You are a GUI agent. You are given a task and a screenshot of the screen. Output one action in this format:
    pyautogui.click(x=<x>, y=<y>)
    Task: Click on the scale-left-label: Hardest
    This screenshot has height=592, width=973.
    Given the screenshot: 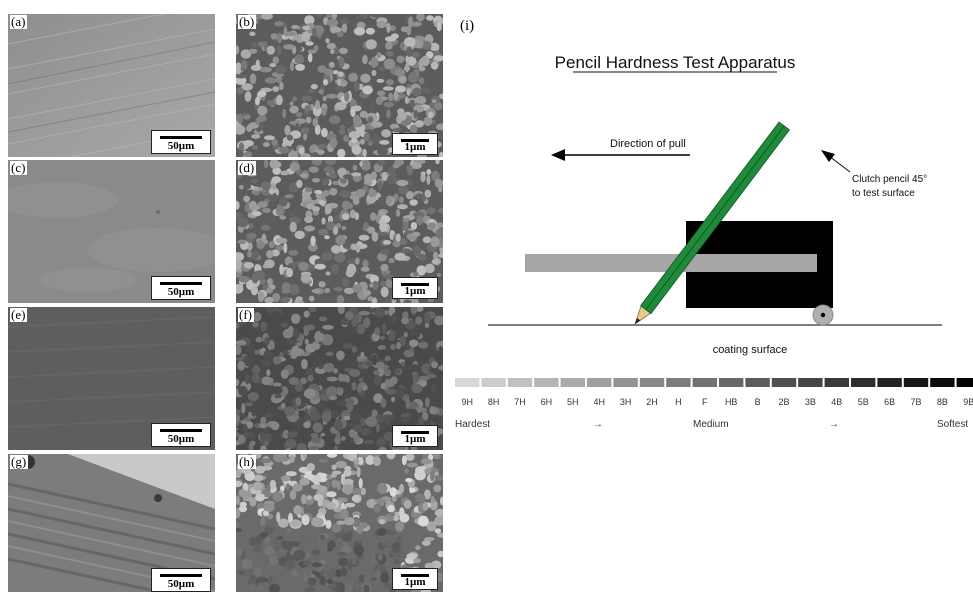 What is the action you would take?
    pyautogui.click(x=472, y=424)
    